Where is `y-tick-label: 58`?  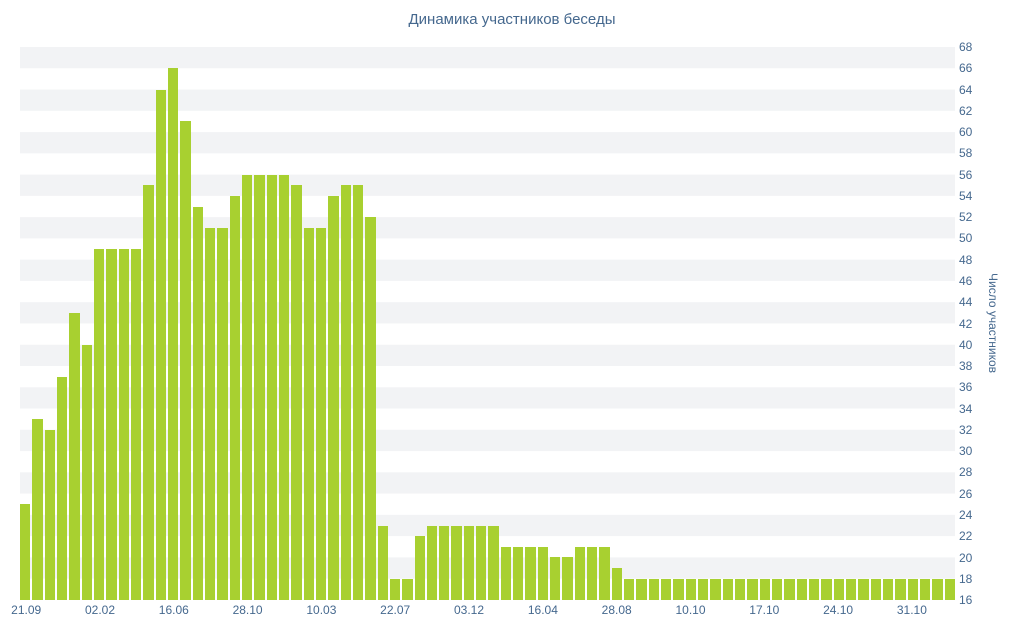 y-tick-label: 58 is located at coordinates (966, 153).